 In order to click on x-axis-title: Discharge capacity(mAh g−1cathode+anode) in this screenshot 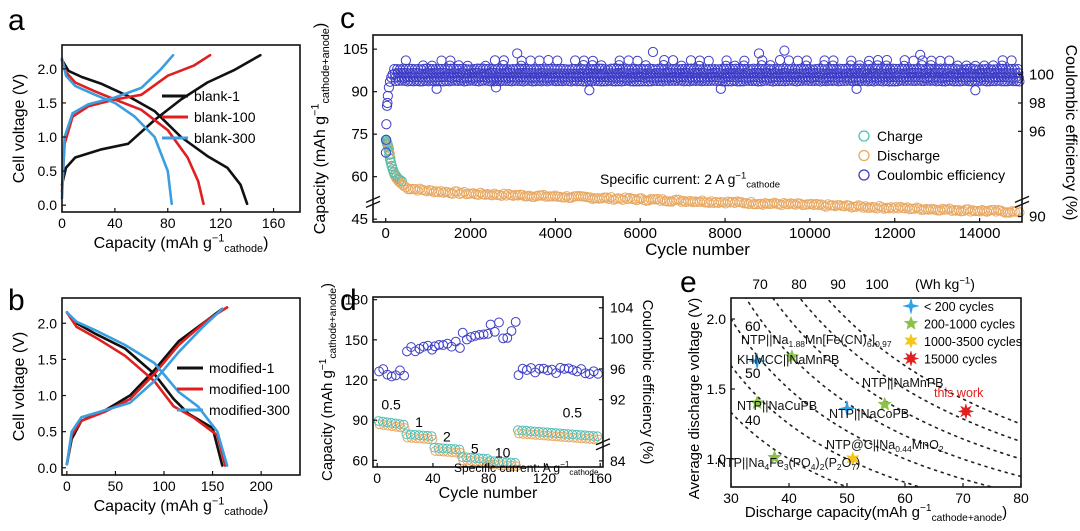, I will do `click(876, 513)`.